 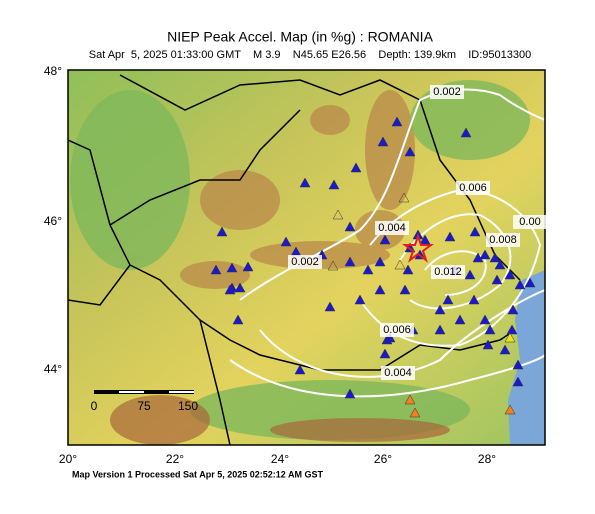 I want to click on lon-label: 26°, so click(x=383, y=459).